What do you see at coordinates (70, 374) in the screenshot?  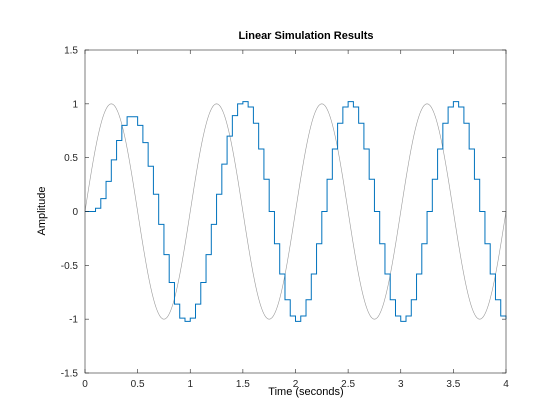 I see `y-tick-label: -1.5` at bounding box center [70, 374].